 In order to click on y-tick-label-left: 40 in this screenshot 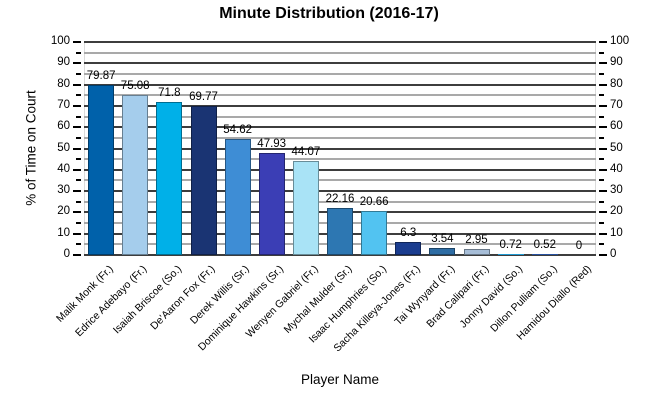, I will do `click(63, 168)`.